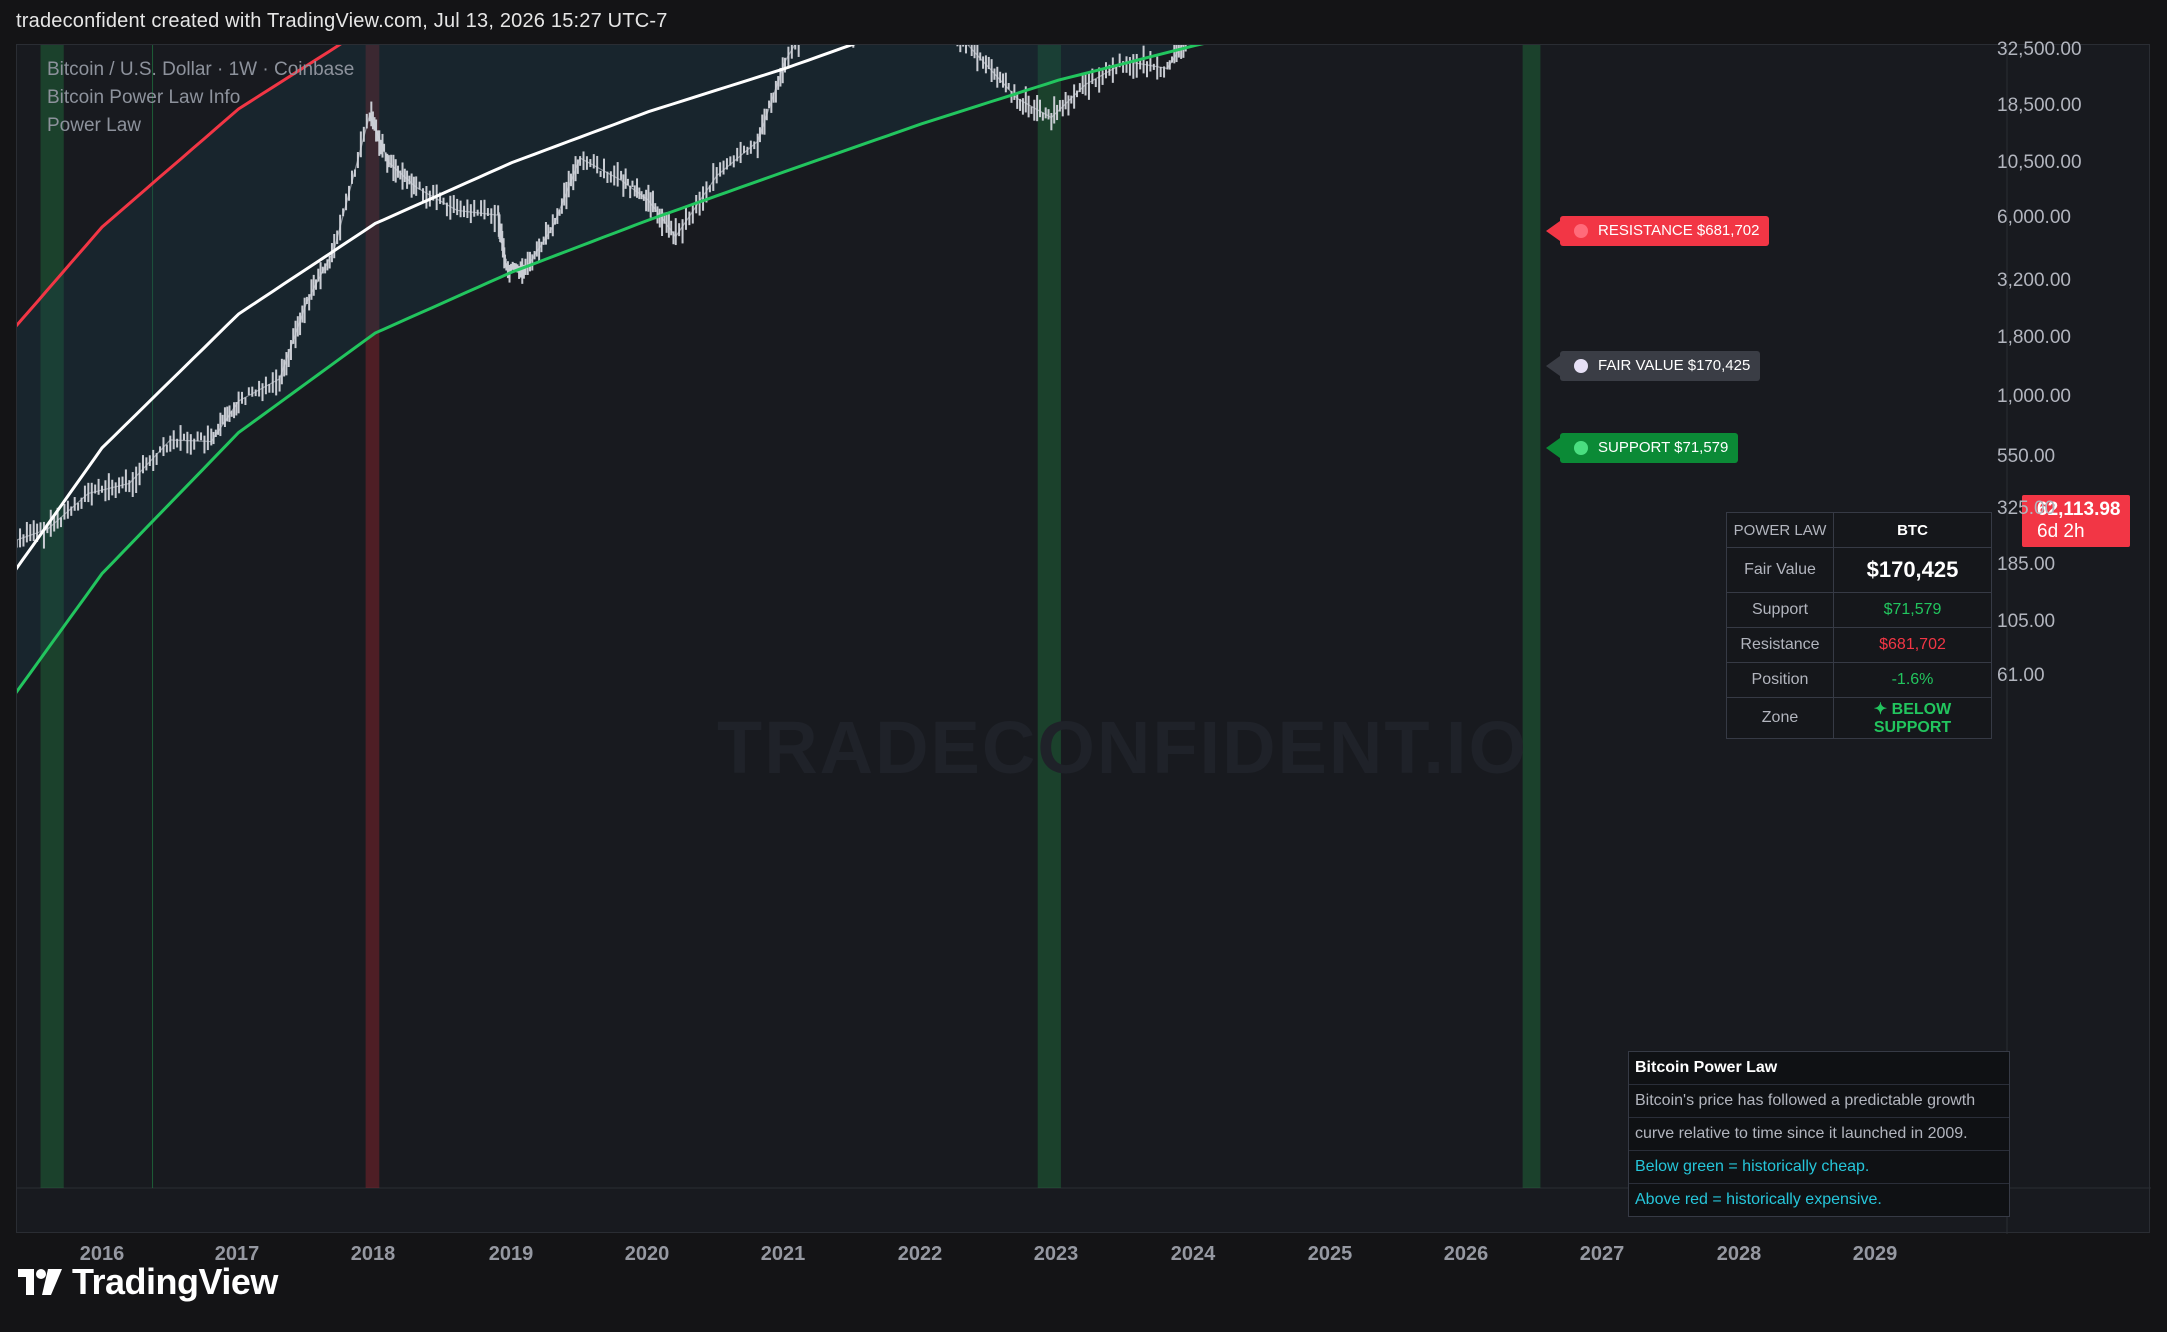 Image resolution: width=2167 pixels, height=1332 pixels. I want to click on x-tick-label: 2019, so click(511, 1254).